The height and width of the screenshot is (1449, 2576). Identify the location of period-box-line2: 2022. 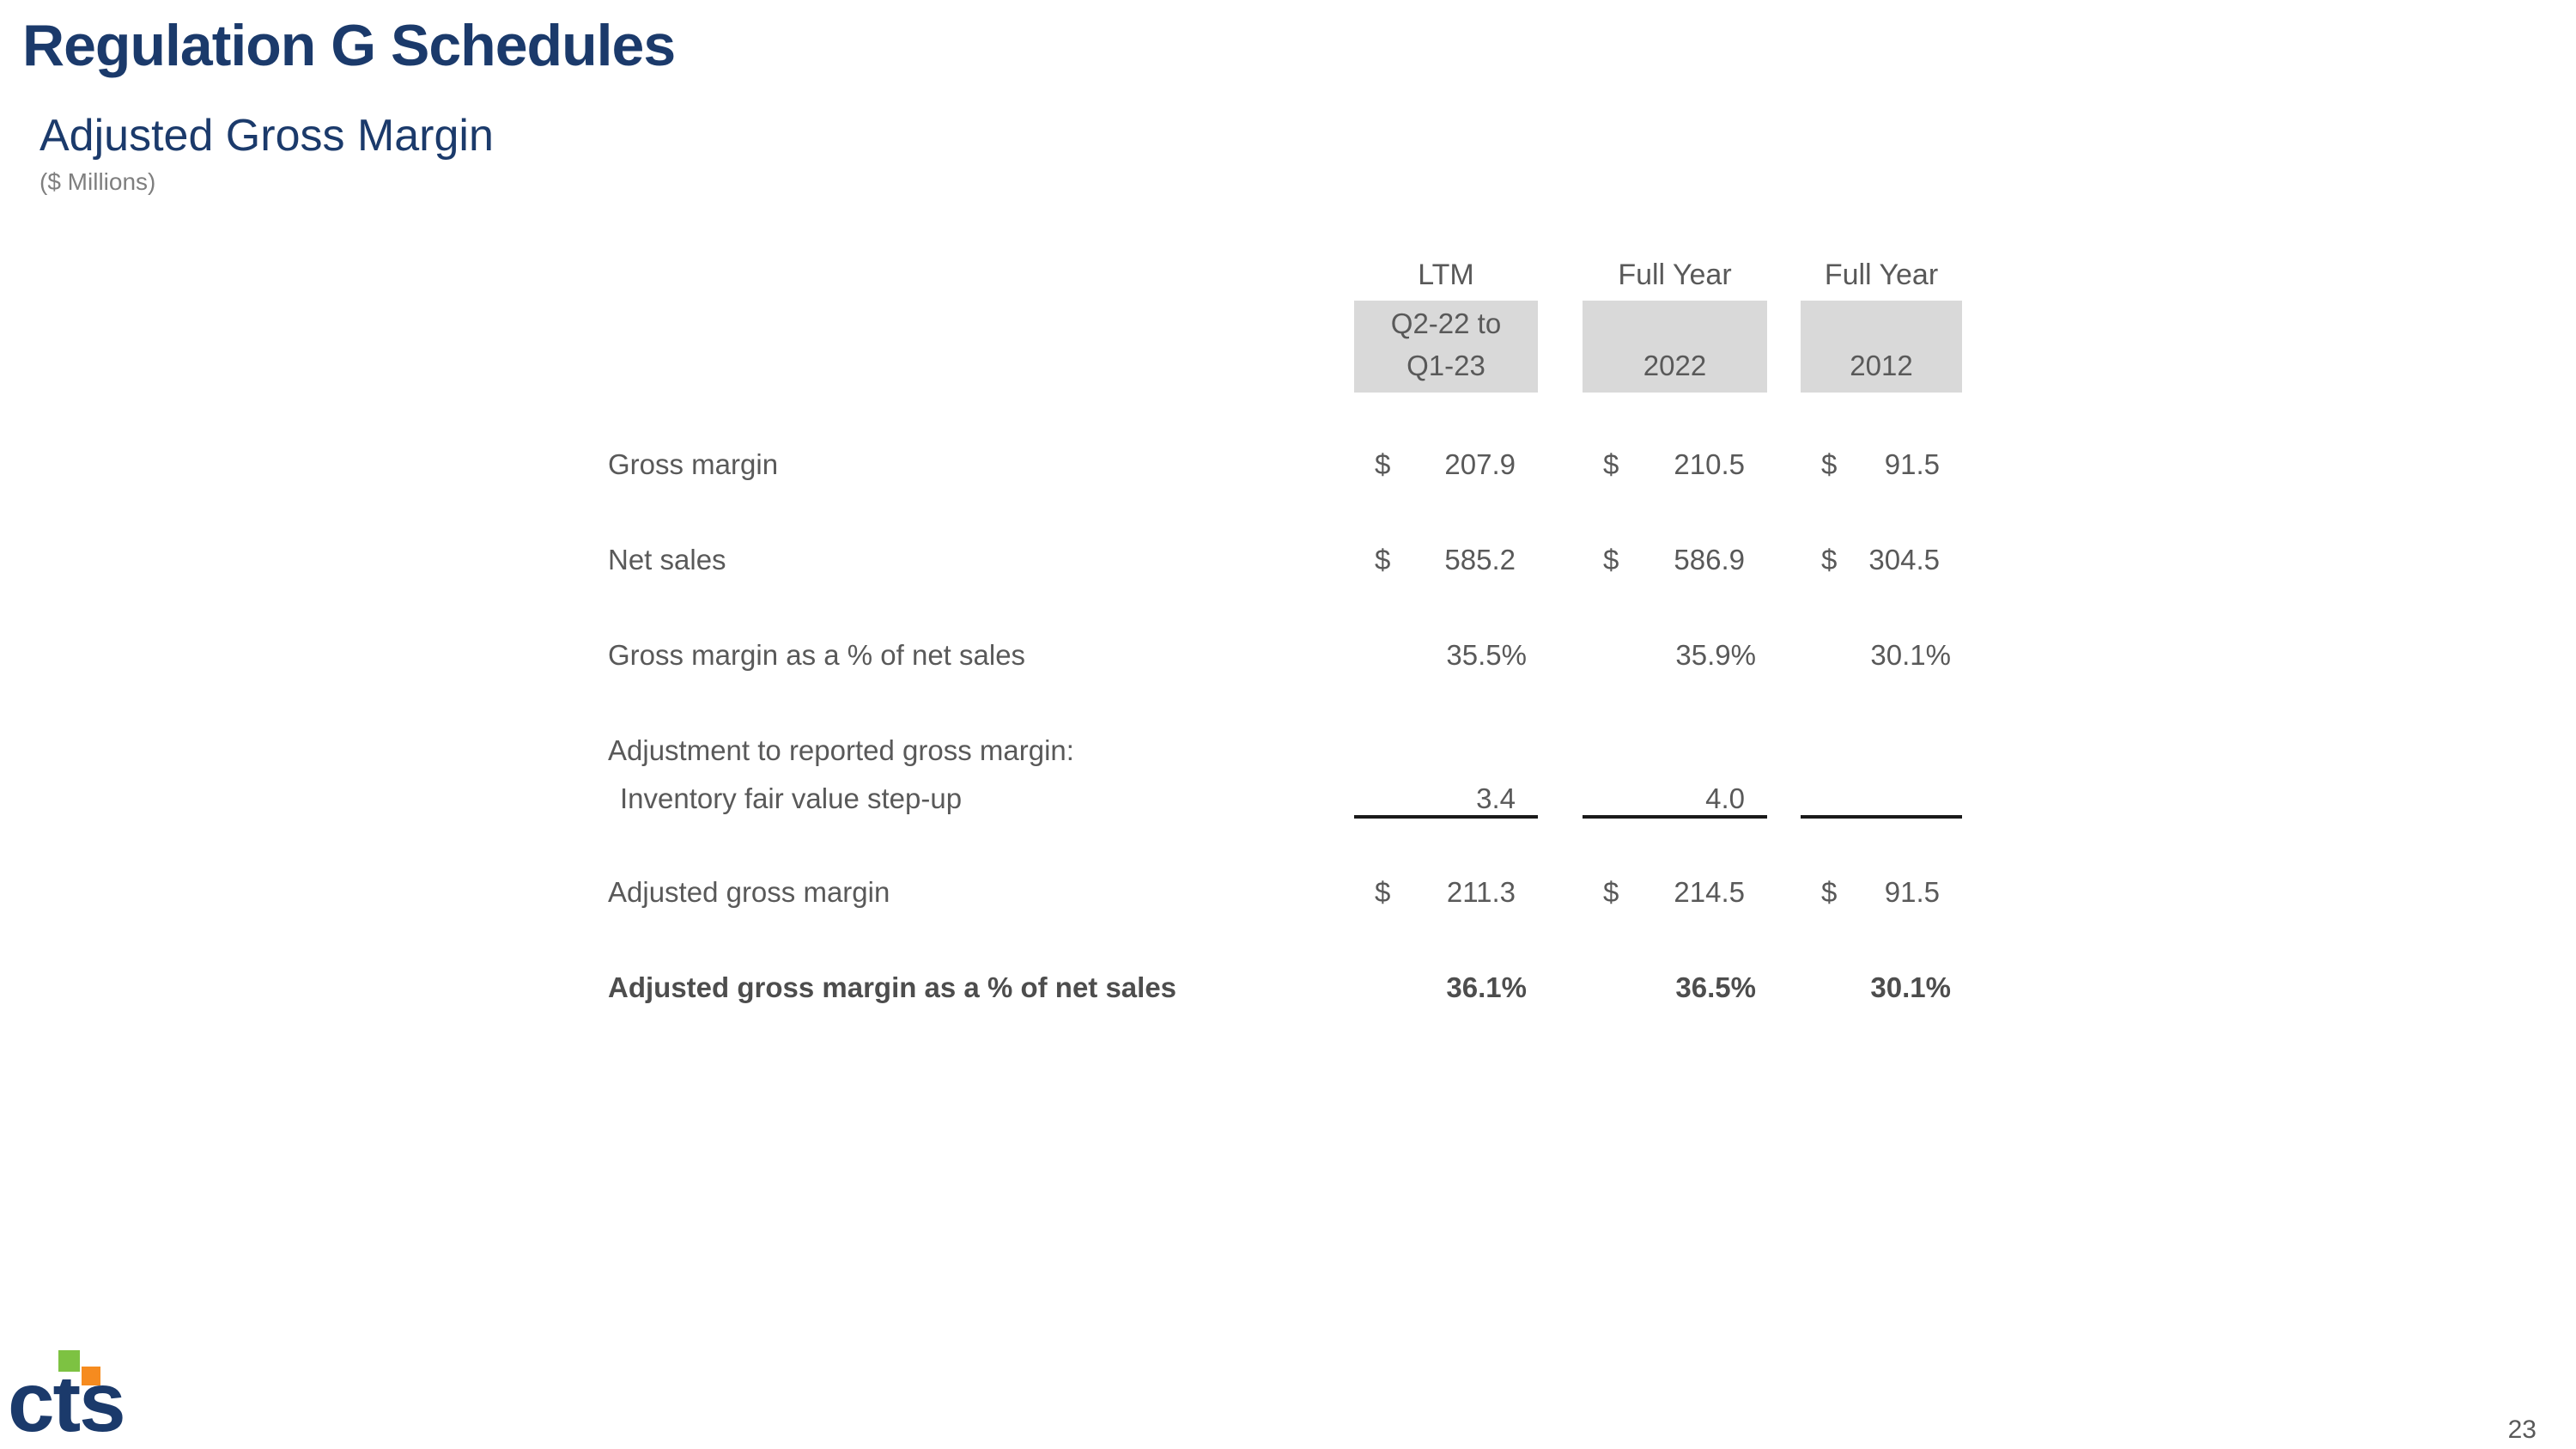
(1675, 365).